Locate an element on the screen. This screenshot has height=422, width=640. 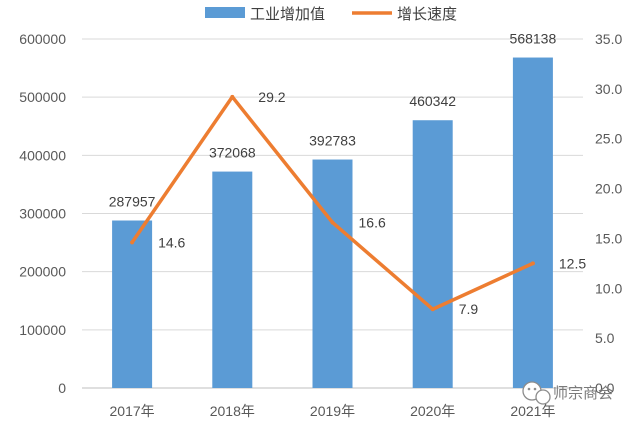
x-axis-ticks: 2017年 2018年 2019年 2020年 2021年 is located at coordinates (333, 411).